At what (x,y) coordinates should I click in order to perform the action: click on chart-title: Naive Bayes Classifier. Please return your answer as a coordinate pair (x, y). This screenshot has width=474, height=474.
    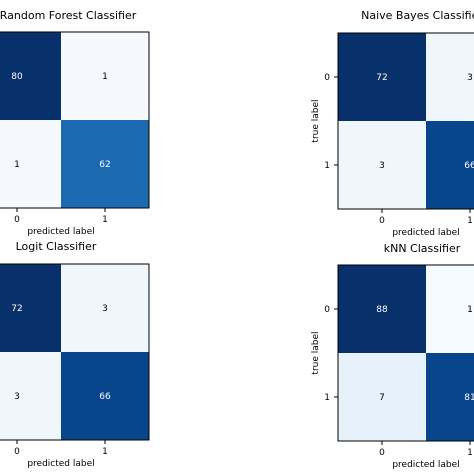
    Looking at the image, I should click on (417, 15).